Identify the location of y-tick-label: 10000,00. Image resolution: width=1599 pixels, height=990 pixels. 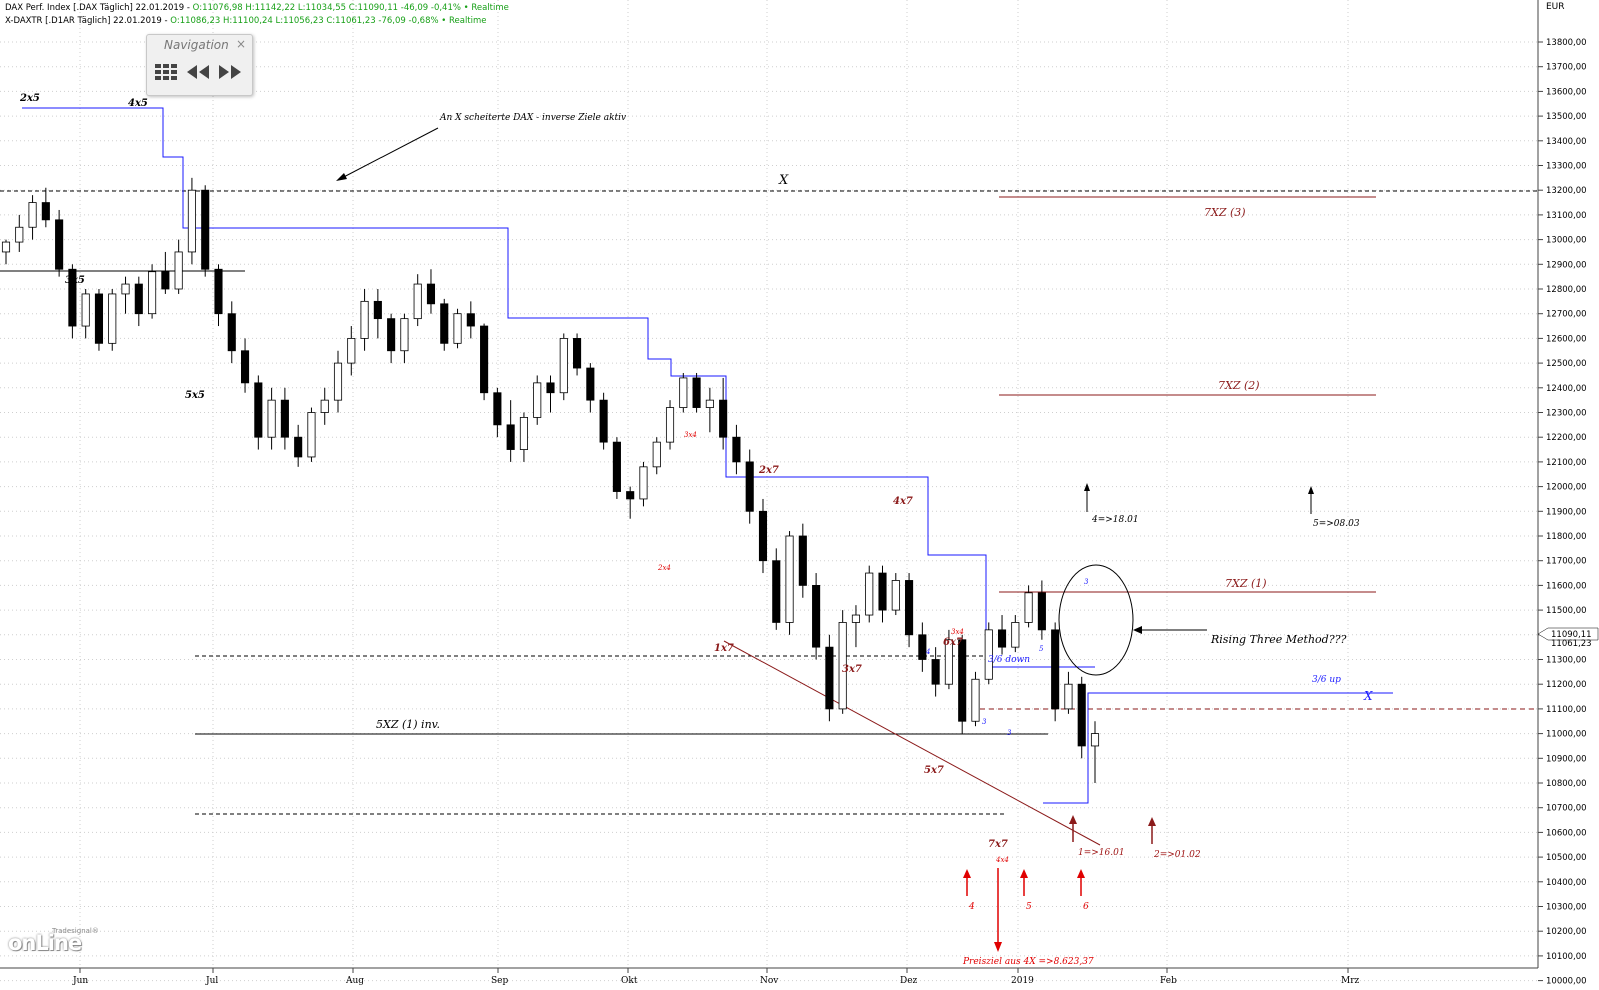
(1566, 982).